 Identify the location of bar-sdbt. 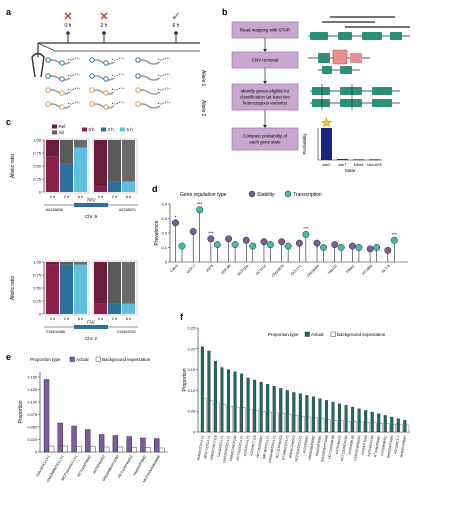
(342, 159).